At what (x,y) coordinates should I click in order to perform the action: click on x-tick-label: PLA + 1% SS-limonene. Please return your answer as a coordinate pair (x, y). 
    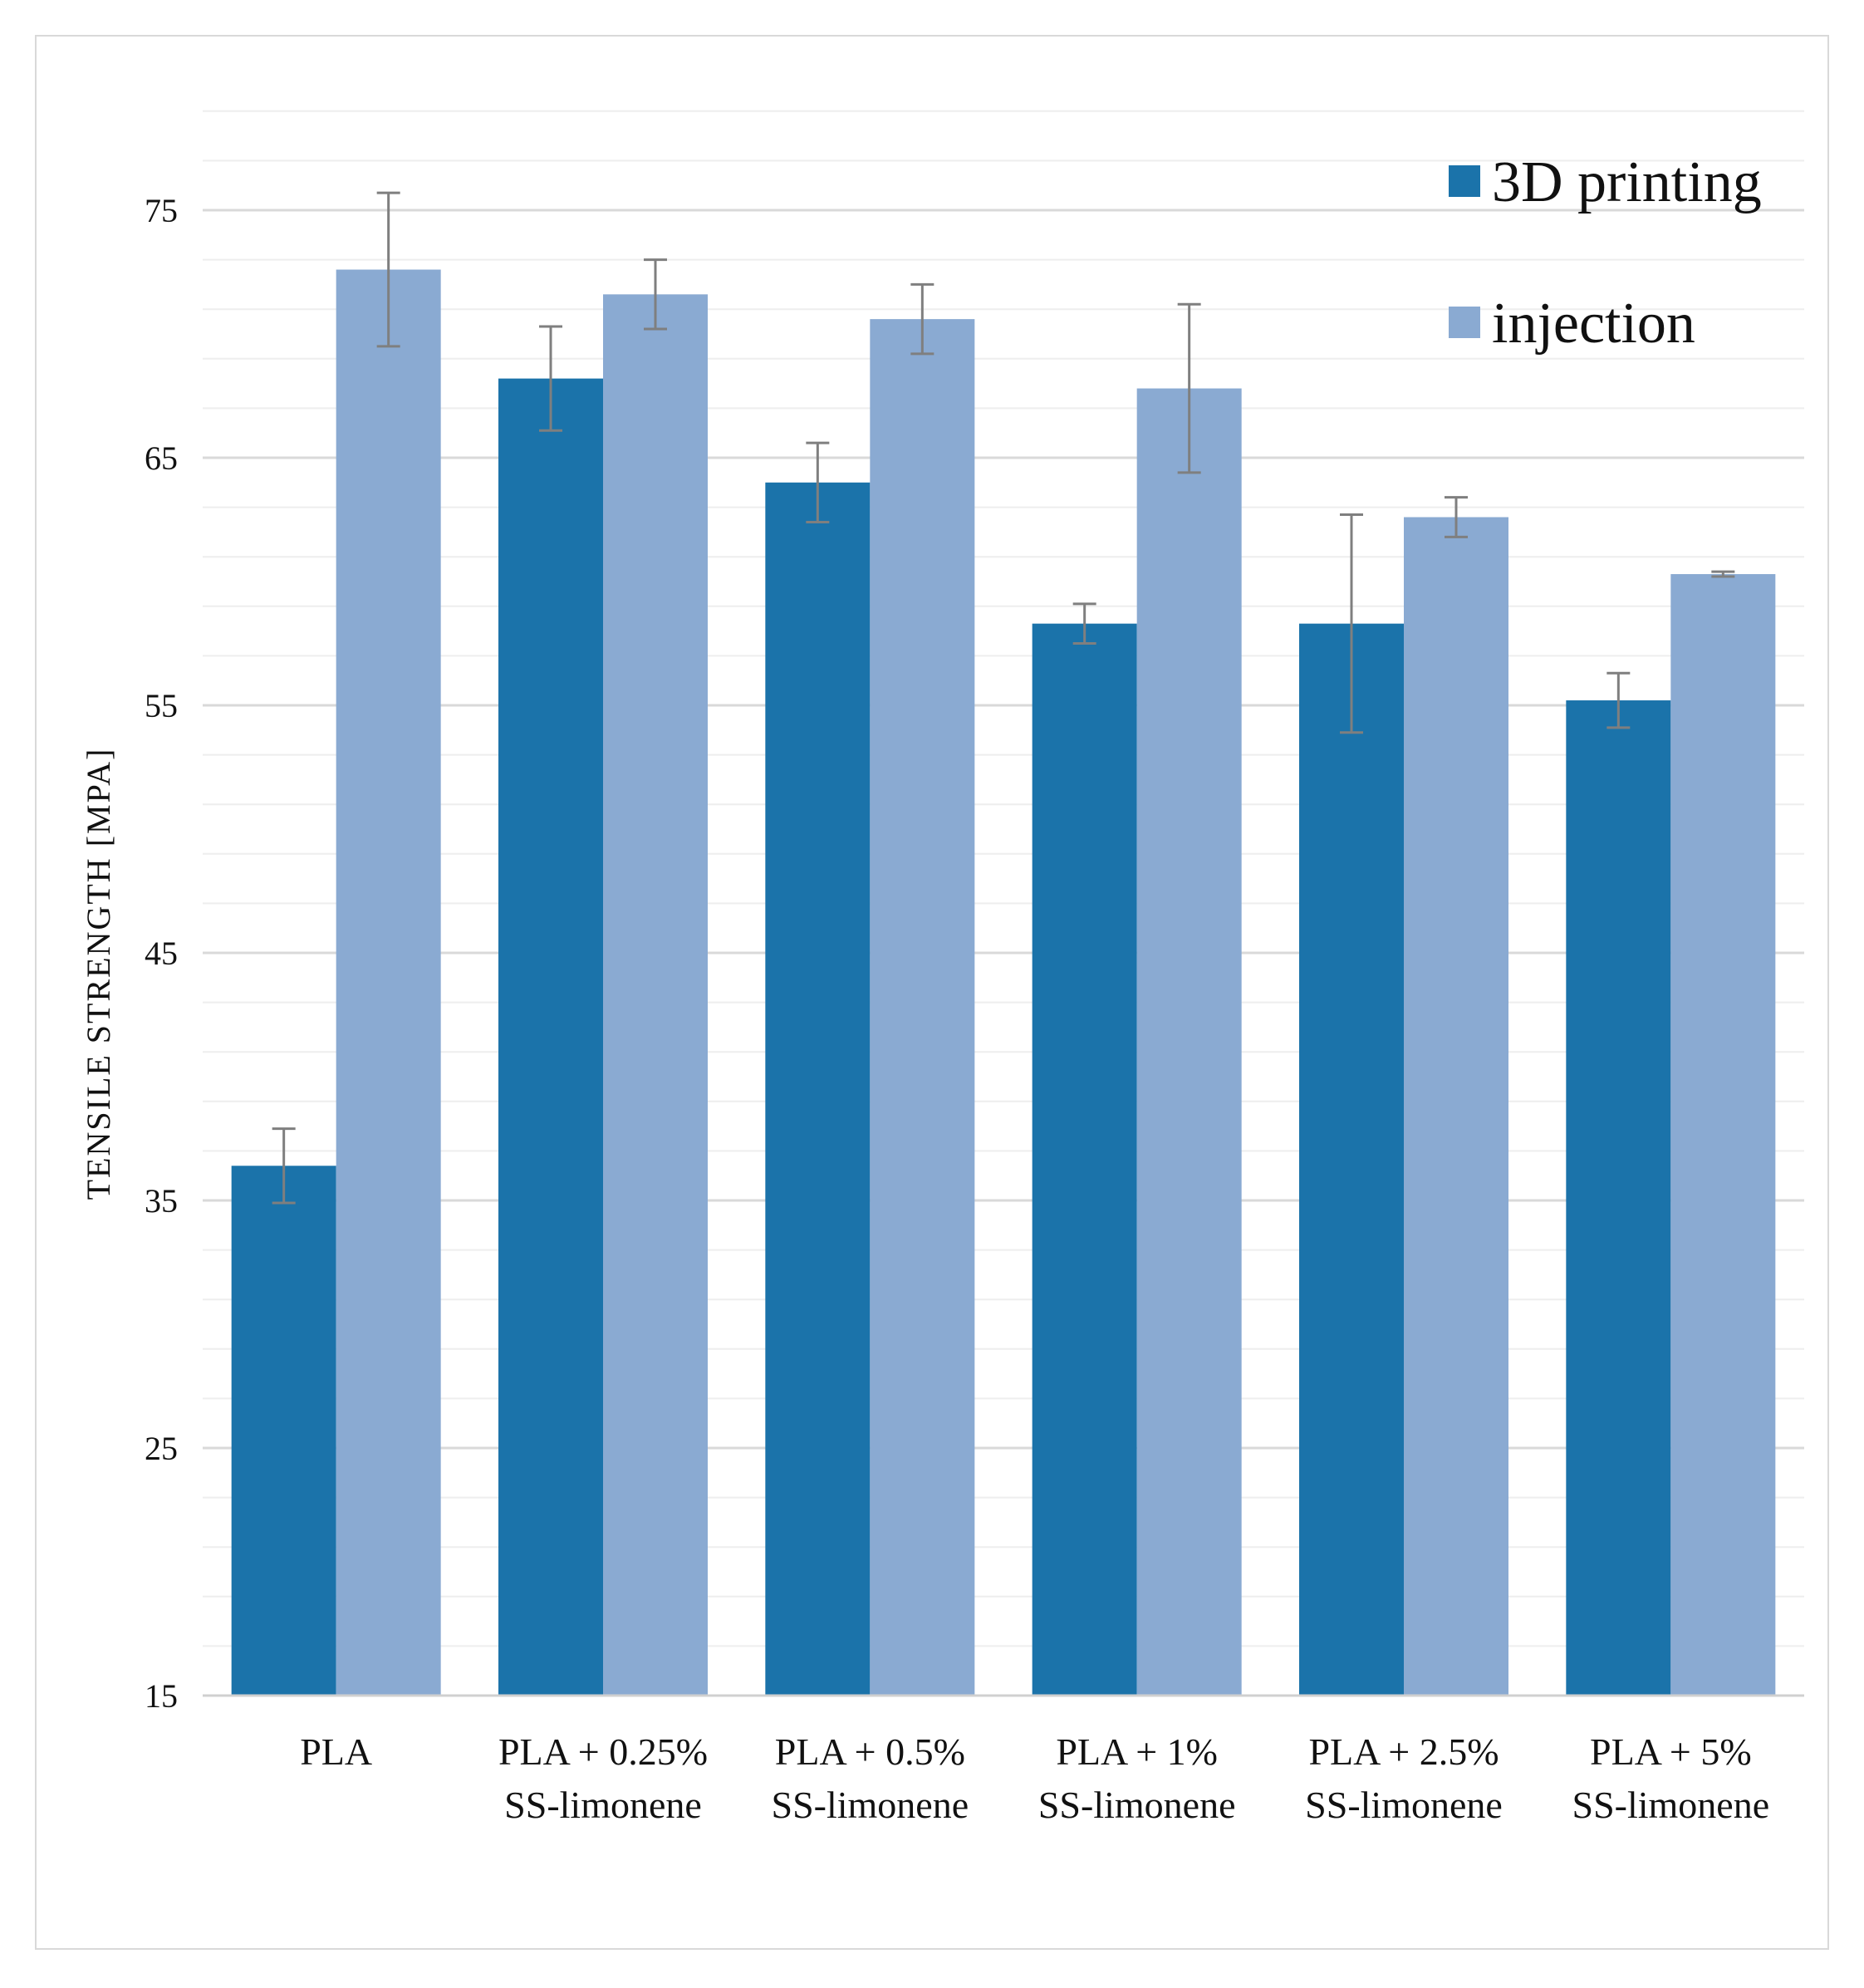
    Looking at the image, I should click on (1137, 1778).